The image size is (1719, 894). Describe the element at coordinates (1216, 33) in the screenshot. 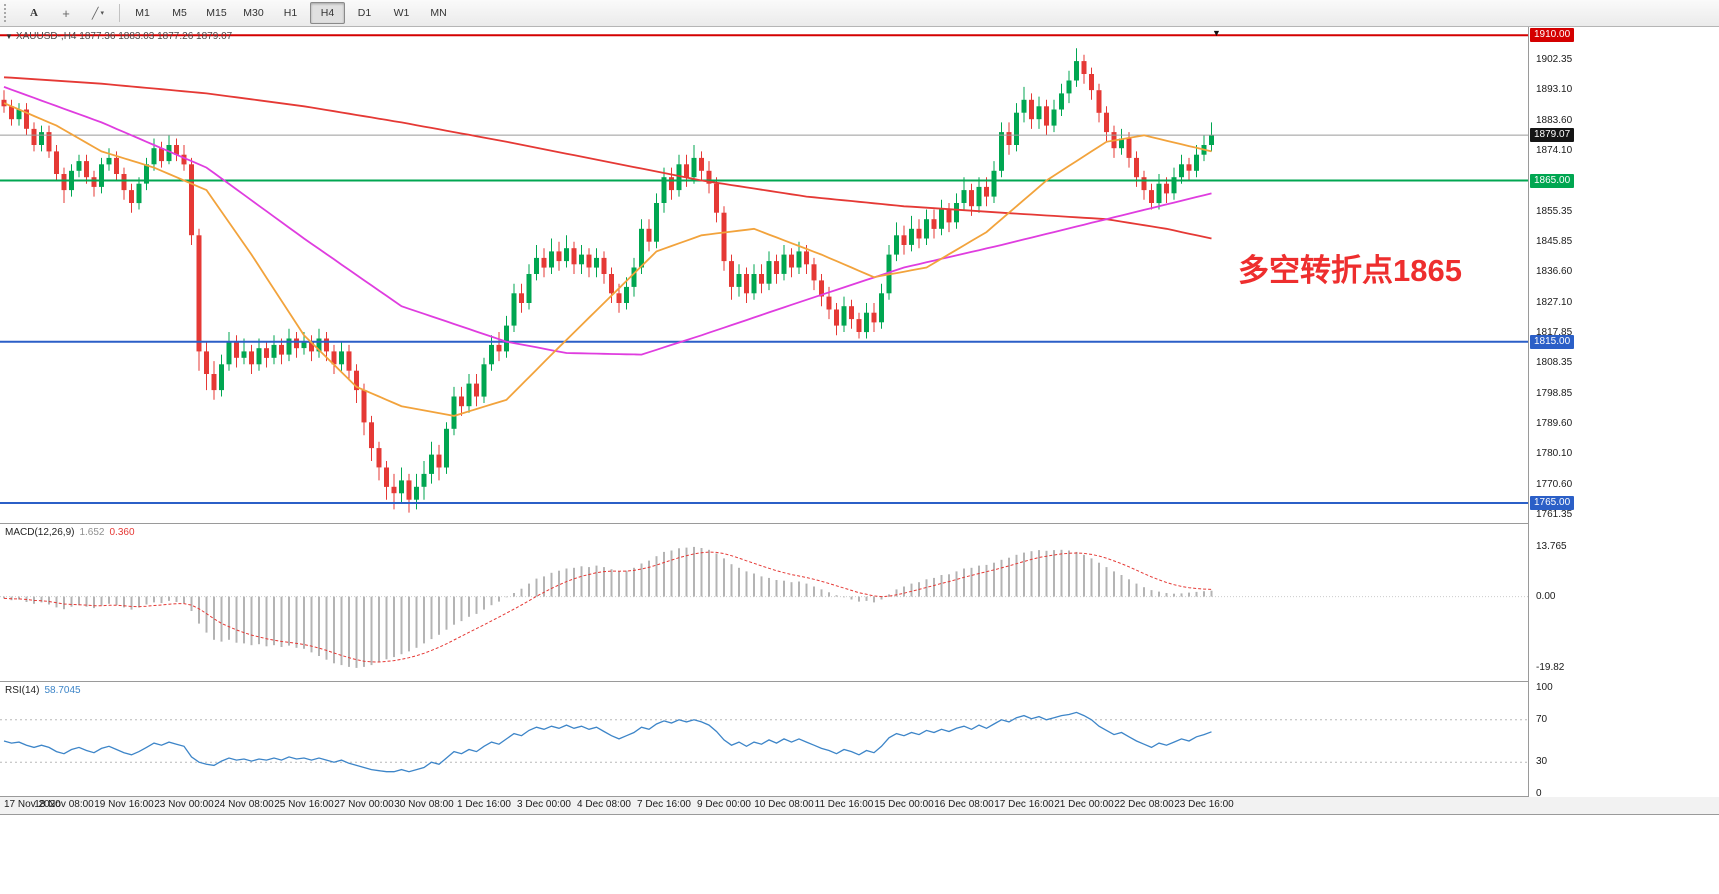

I see `chart-shift-marker-icon: ▼` at that location.